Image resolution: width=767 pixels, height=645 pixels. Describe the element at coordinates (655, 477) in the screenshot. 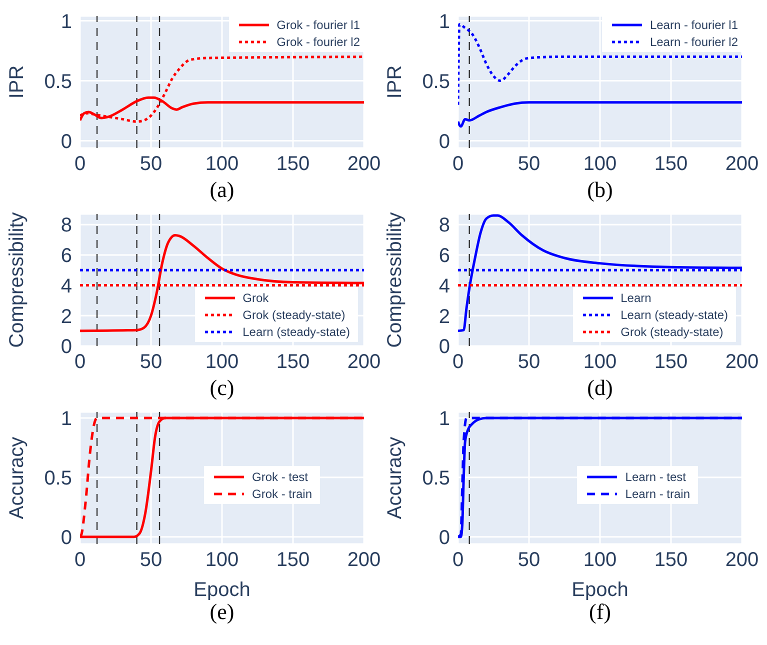

I see `legend-label: Learn - test` at that location.